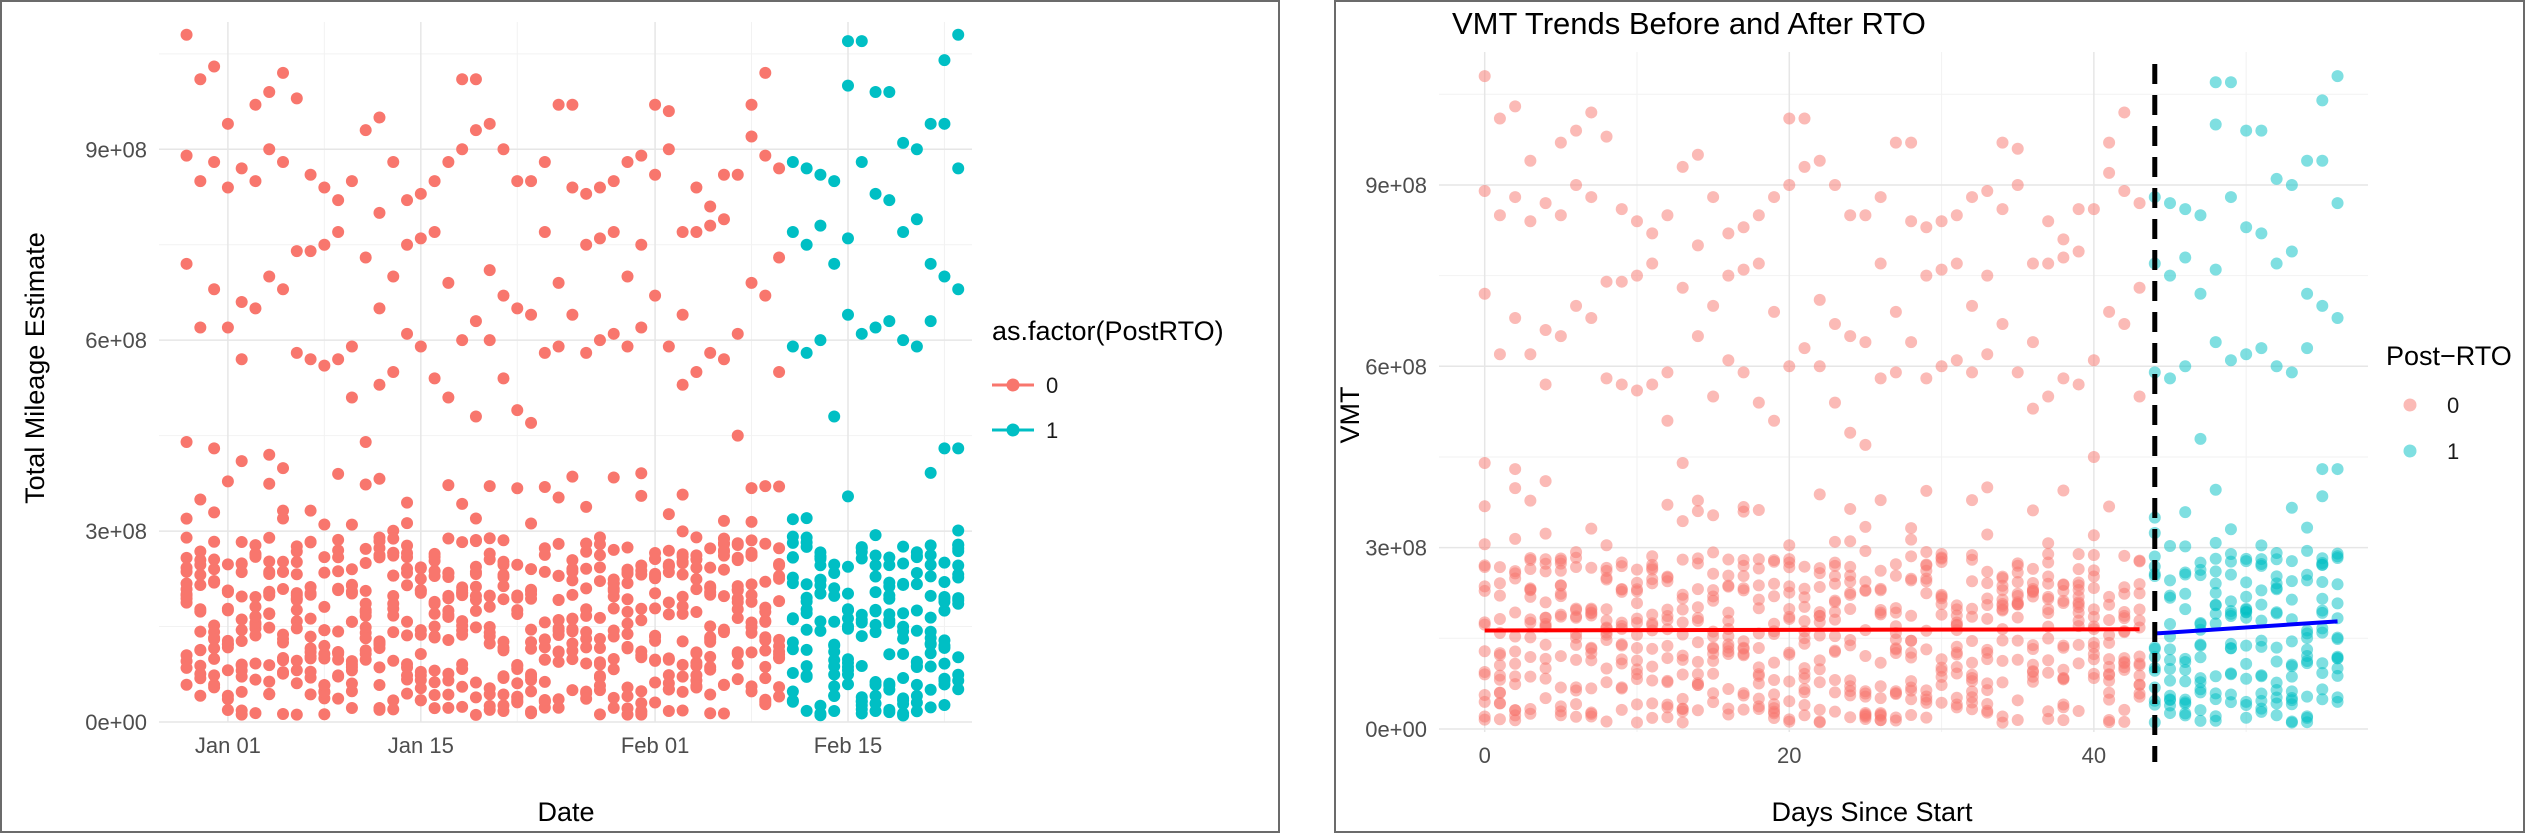 This screenshot has width=2525, height=833. What do you see at coordinates (2094, 755) in the screenshot?
I see `x-tick-label: 40` at bounding box center [2094, 755].